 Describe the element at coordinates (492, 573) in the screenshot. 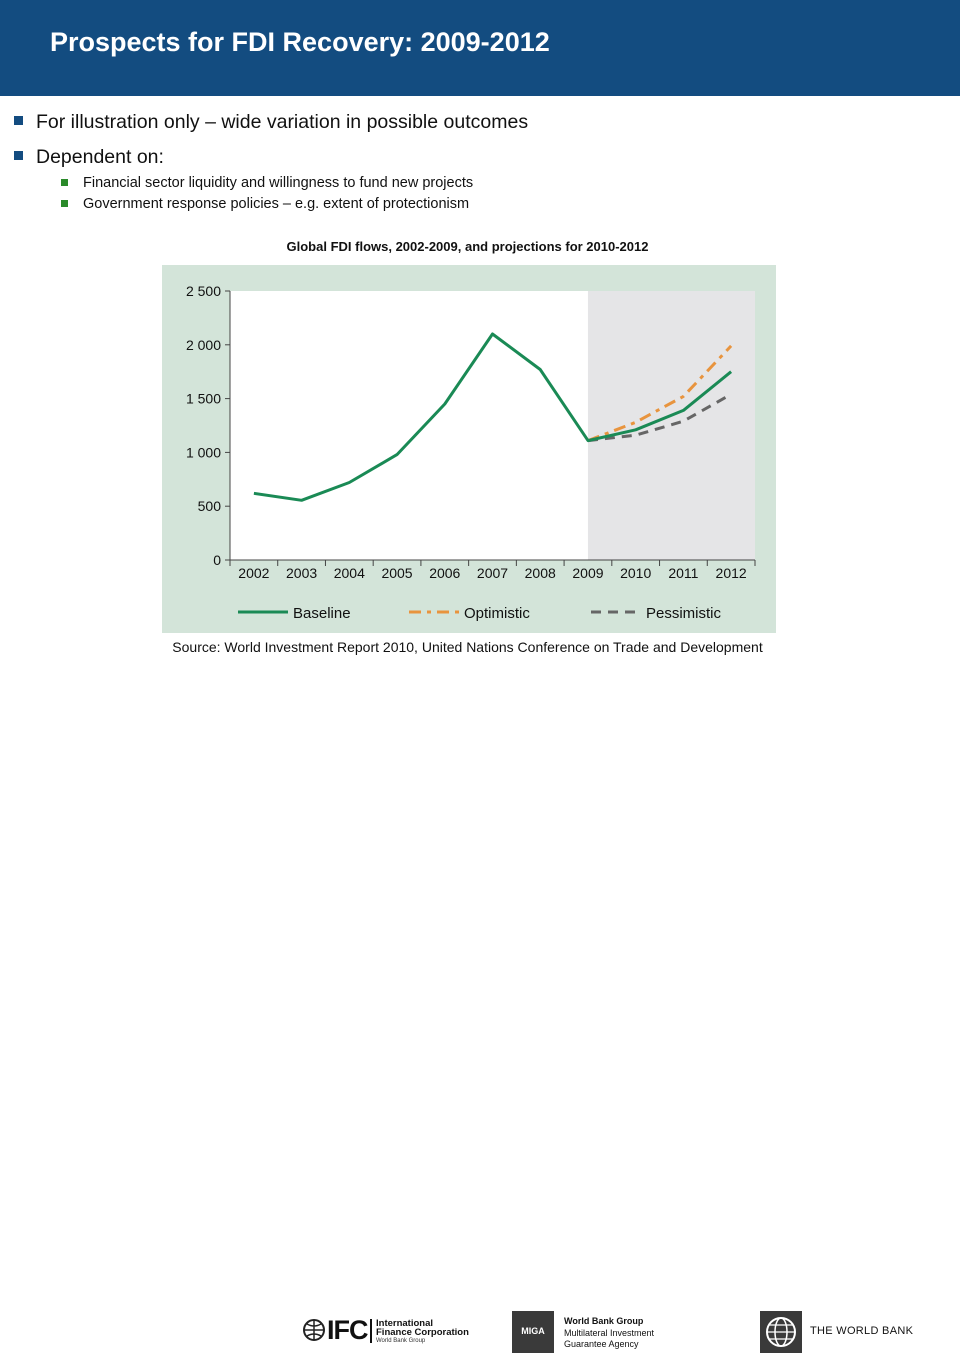

I see `x-tick-label: 2007` at that location.